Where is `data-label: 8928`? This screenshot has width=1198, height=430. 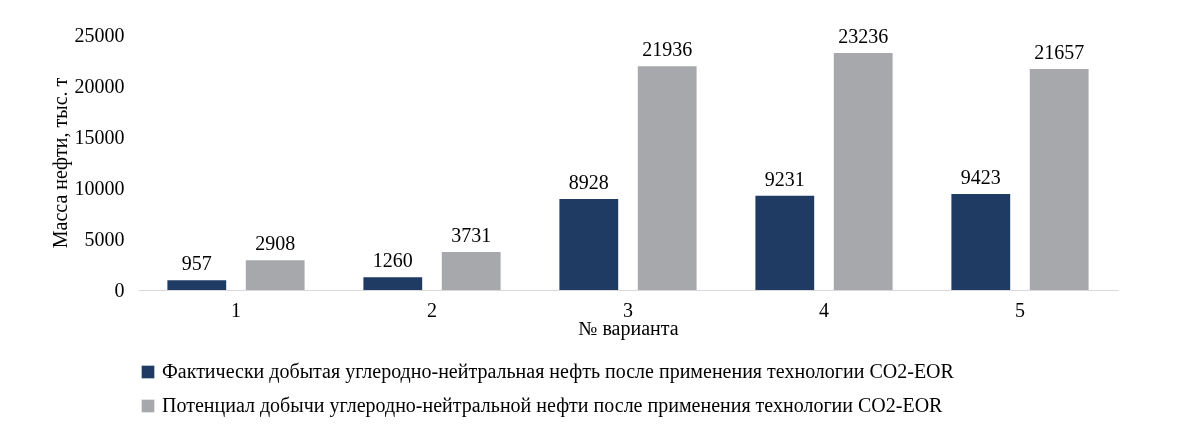 data-label: 8928 is located at coordinates (588, 181).